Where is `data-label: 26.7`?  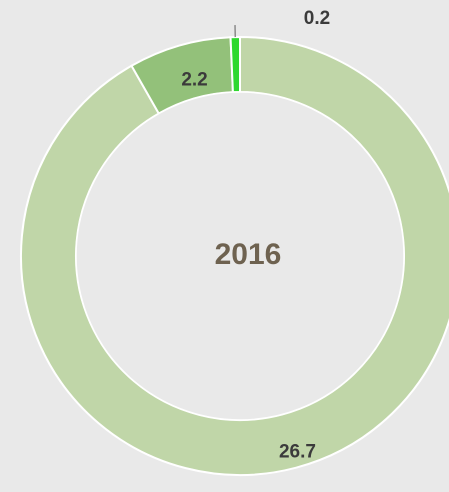 data-label: 26.7 is located at coordinates (297, 452).